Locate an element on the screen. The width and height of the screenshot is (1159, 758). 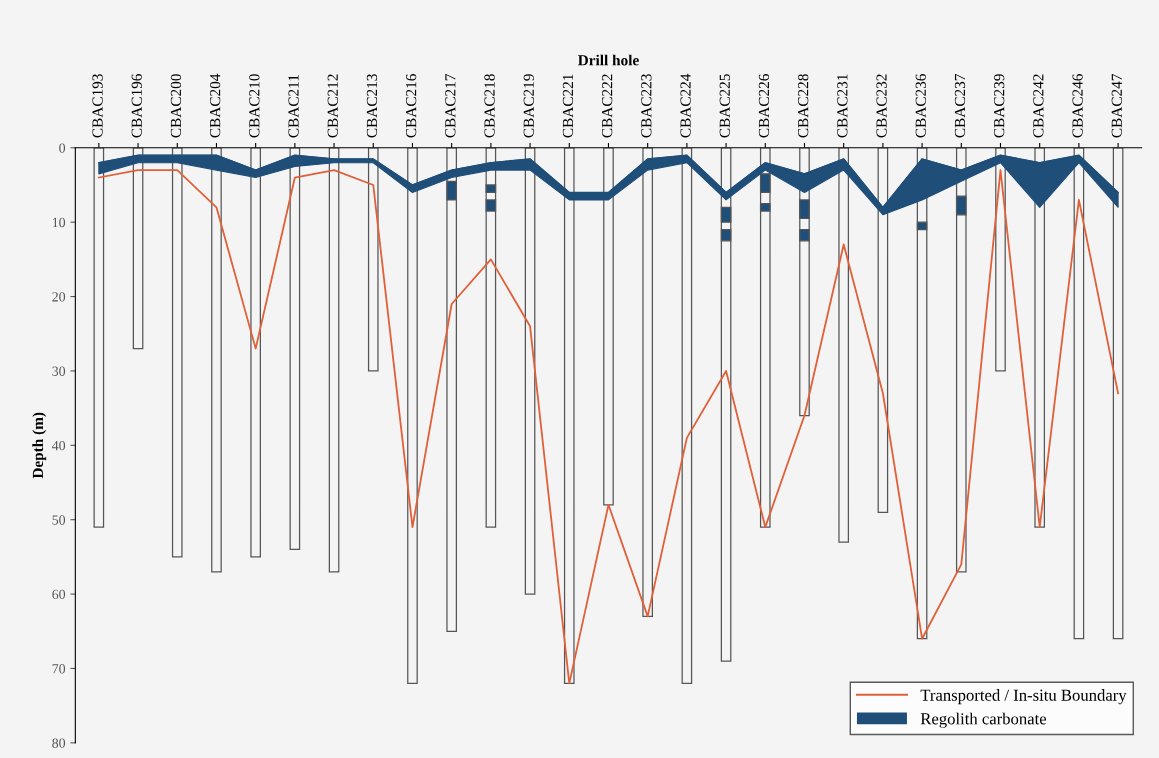
x-tick-label: CBAC231 is located at coordinates (842, 106).